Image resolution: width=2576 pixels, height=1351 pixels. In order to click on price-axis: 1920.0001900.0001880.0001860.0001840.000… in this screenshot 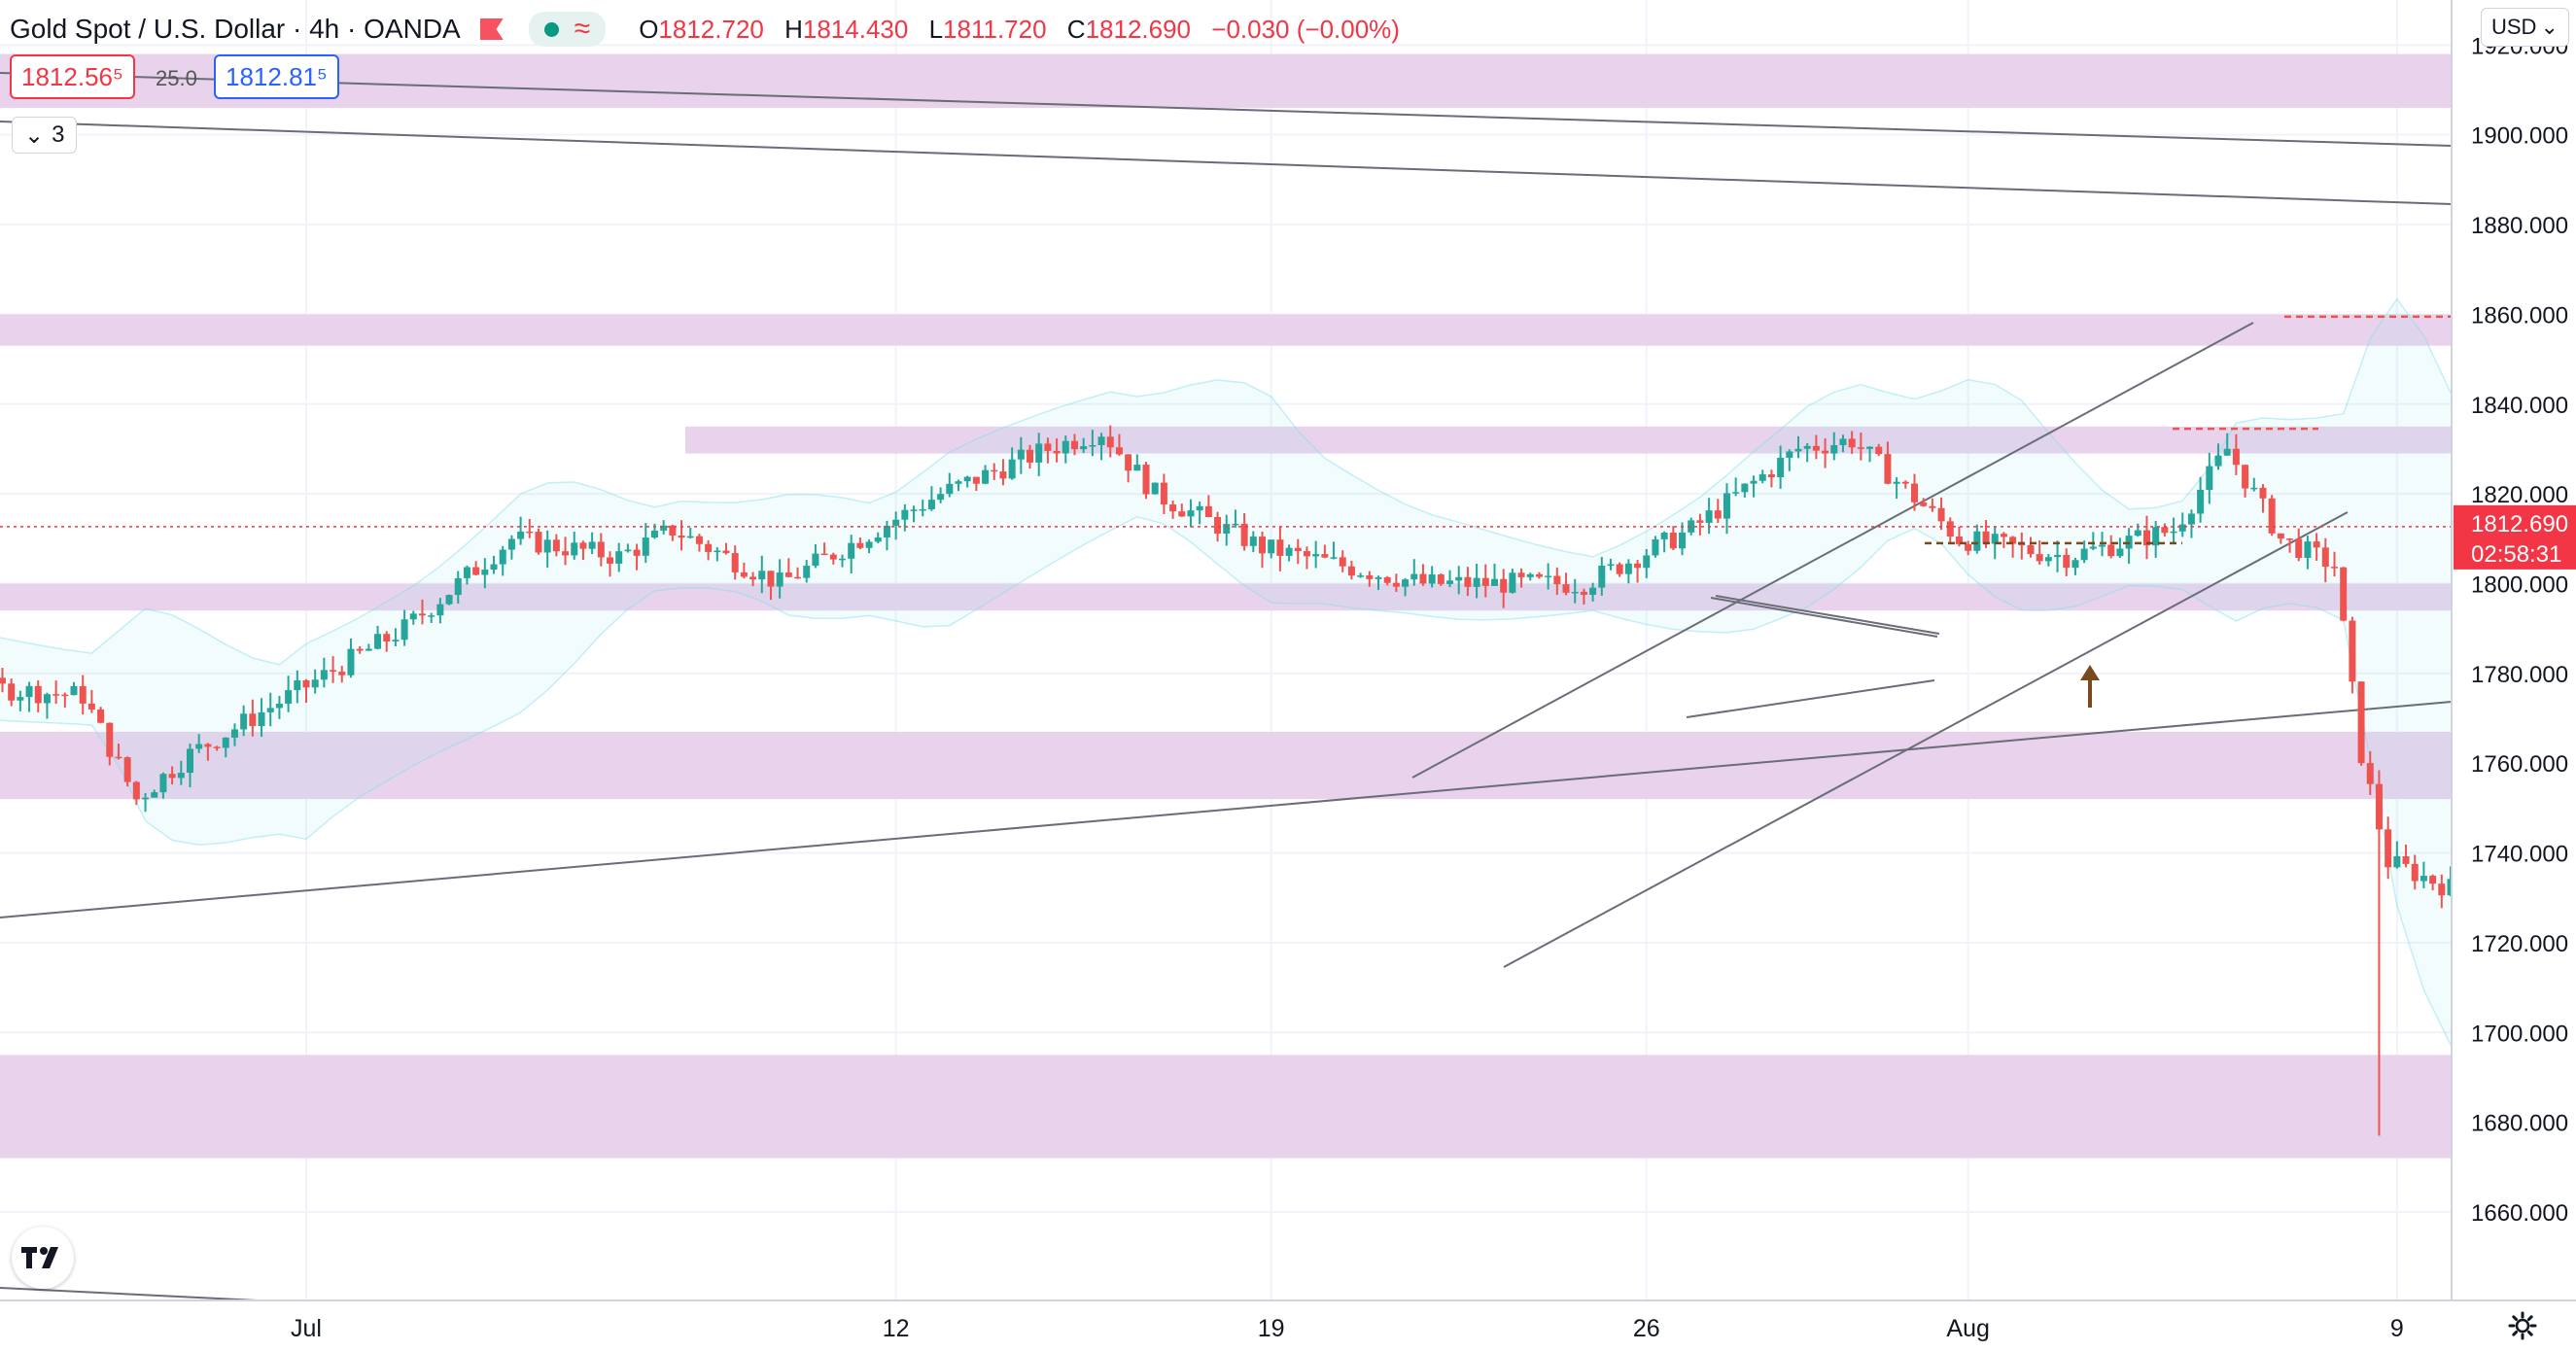, I will do `click(2513, 675)`.